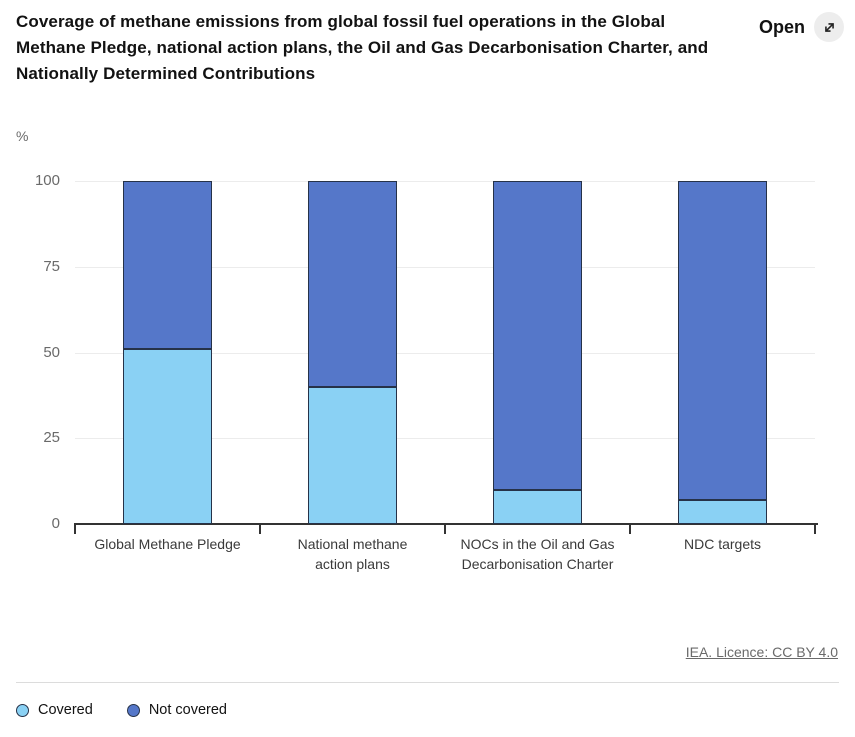 The image size is (855, 737). I want to click on x-axis-category-label: National methane action plans, so click(352, 554).